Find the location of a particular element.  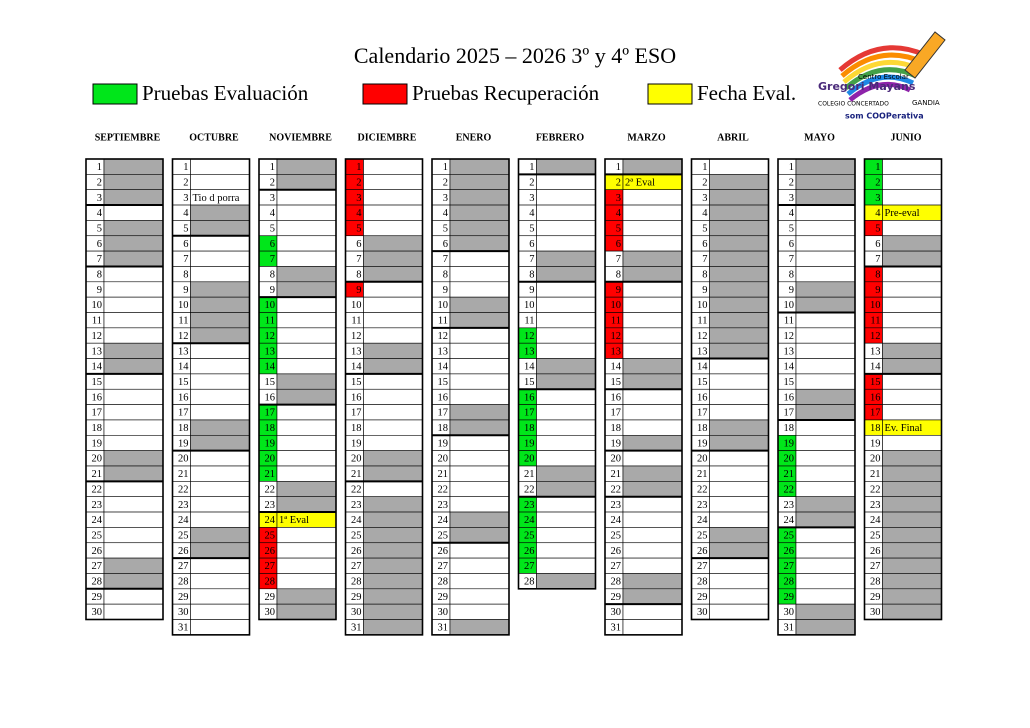

day-number: 30 is located at coordinates (356, 612).